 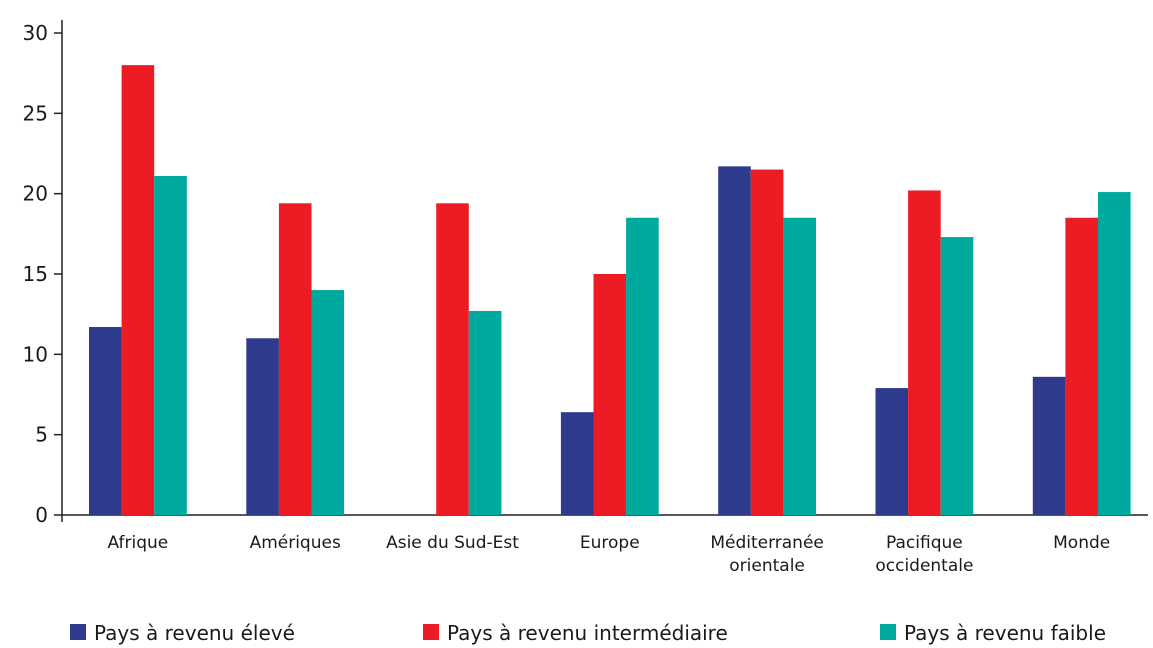 What do you see at coordinates (194, 633) in the screenshot?
I see `legend-label: Pays à revenu élevé` at bounding box center [194, 633].